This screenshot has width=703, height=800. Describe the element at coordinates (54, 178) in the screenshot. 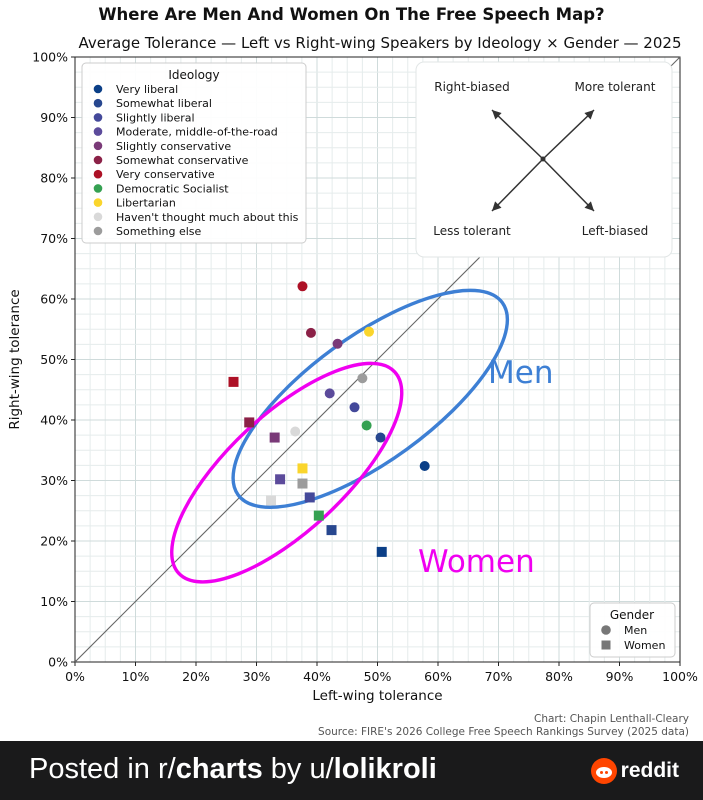

I see `y-tick-label: 80%` at that location.